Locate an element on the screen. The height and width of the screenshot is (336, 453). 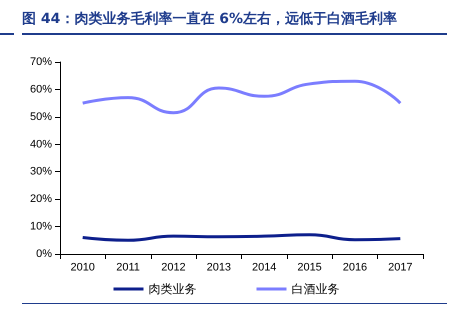
x-tick-label: 2010 is located at coordinates (82, 268).